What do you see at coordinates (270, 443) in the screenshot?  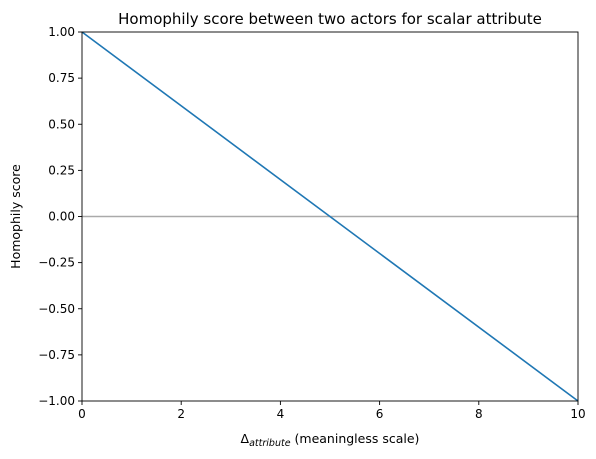 I see `x-axis-label-subscript: attribute` at bounding box center [270, 443].